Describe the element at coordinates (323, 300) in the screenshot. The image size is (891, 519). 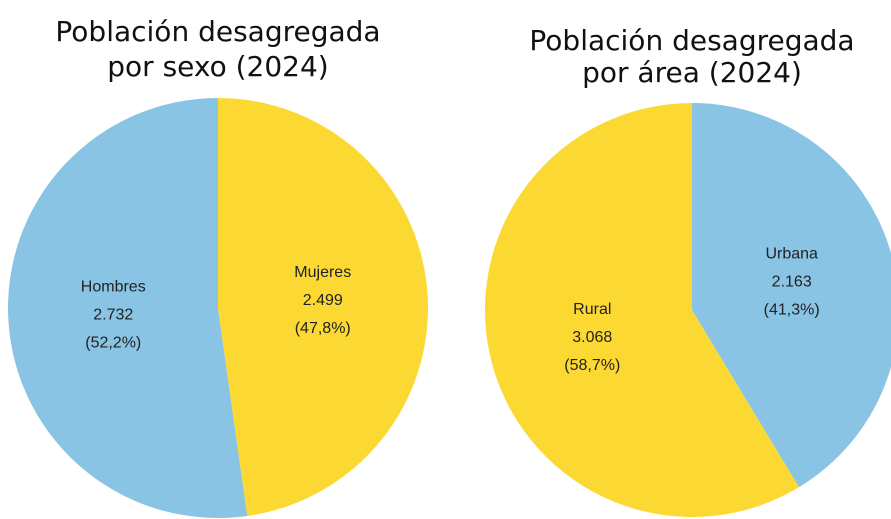
I see `value-label: 2.499` at that location.